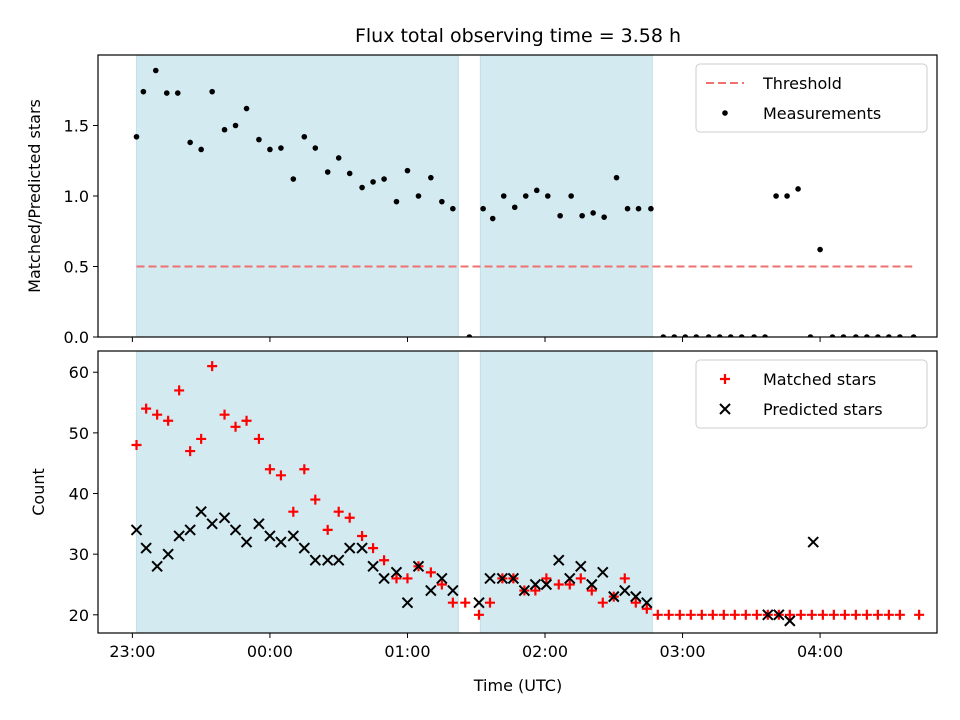 The height and width of the screenshot is (720, 960). Describe the element at coordinates (76, 267) in the screenshot. I see `y-tick-label: 0.5` at that location.